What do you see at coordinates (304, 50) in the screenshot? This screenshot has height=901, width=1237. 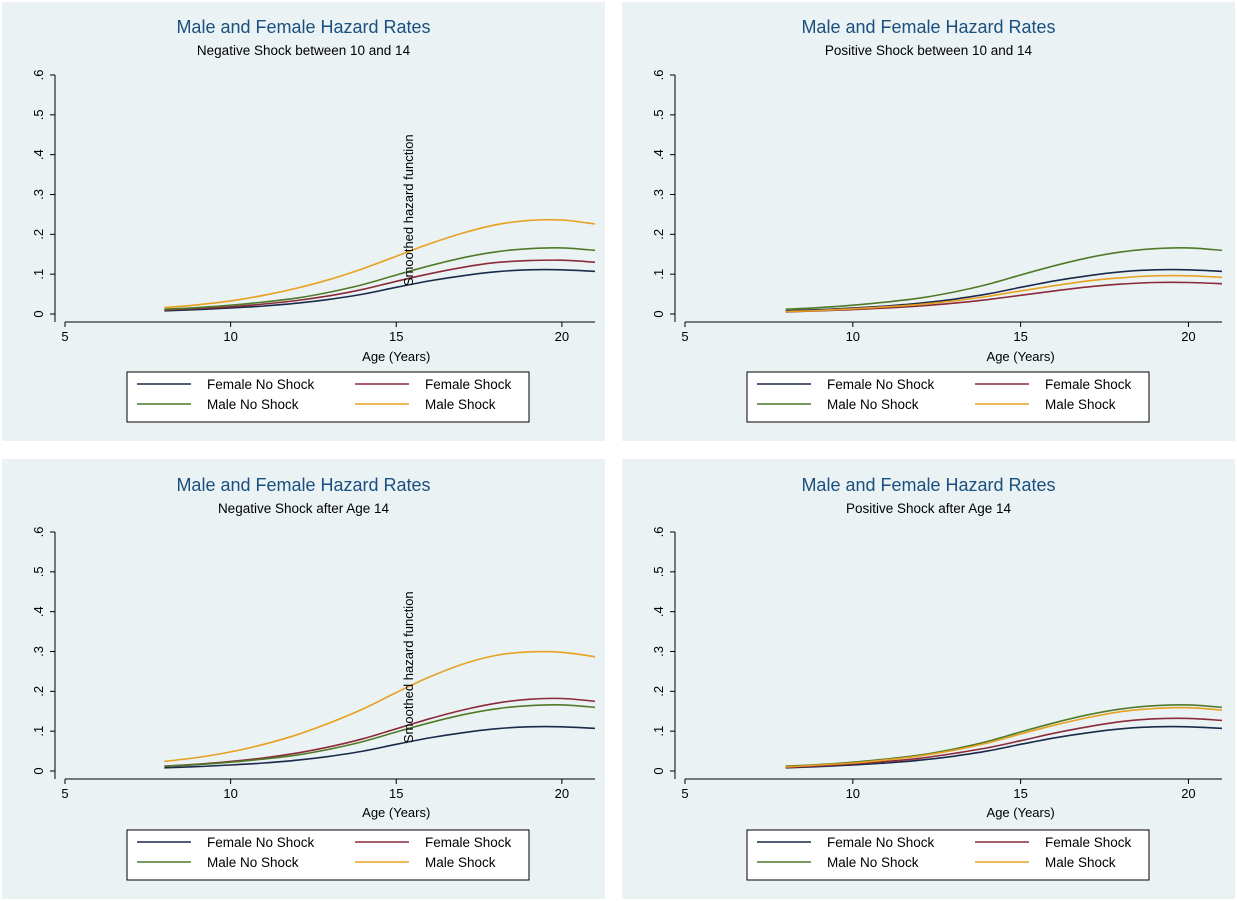 I see `chart-subtitle: Negative Shock between 10 and 14` at bounding box center [304, 50].